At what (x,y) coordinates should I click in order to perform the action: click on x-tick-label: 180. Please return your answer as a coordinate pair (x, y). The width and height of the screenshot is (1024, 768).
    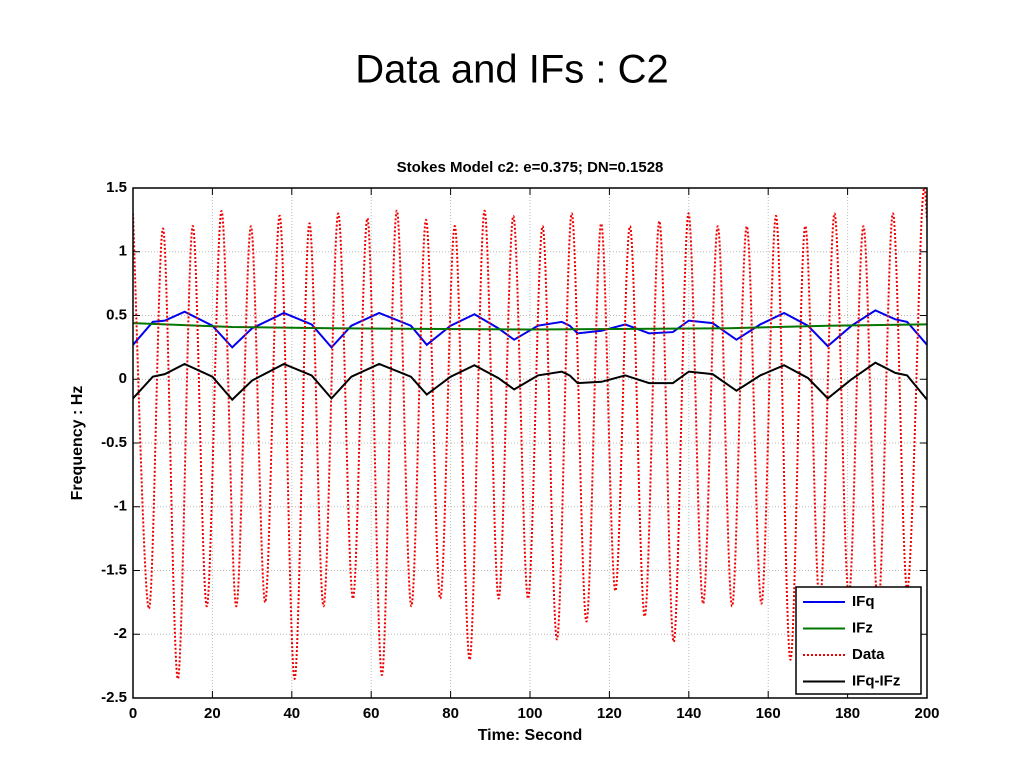
    Looking at the image, I should click on (847, 713).